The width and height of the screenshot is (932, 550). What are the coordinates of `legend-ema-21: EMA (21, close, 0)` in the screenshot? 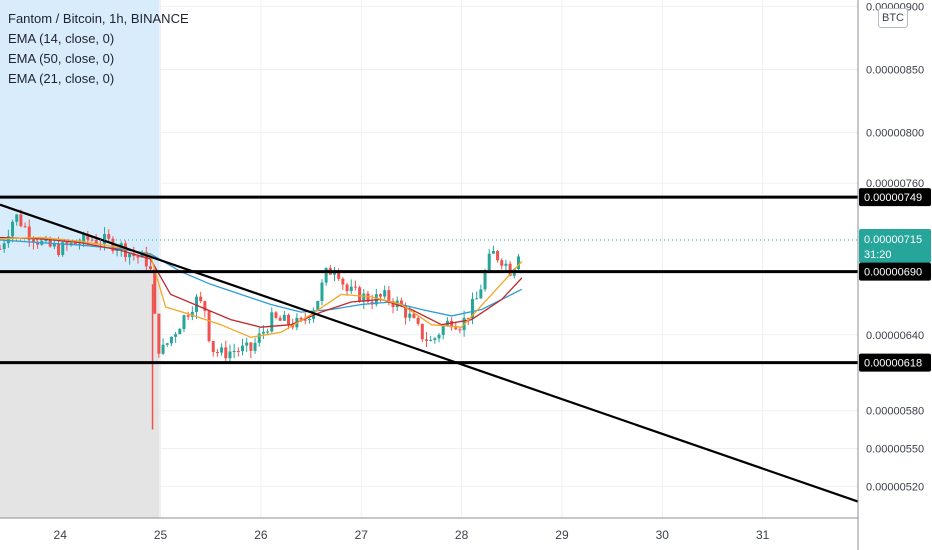 It's located at (61, 78).